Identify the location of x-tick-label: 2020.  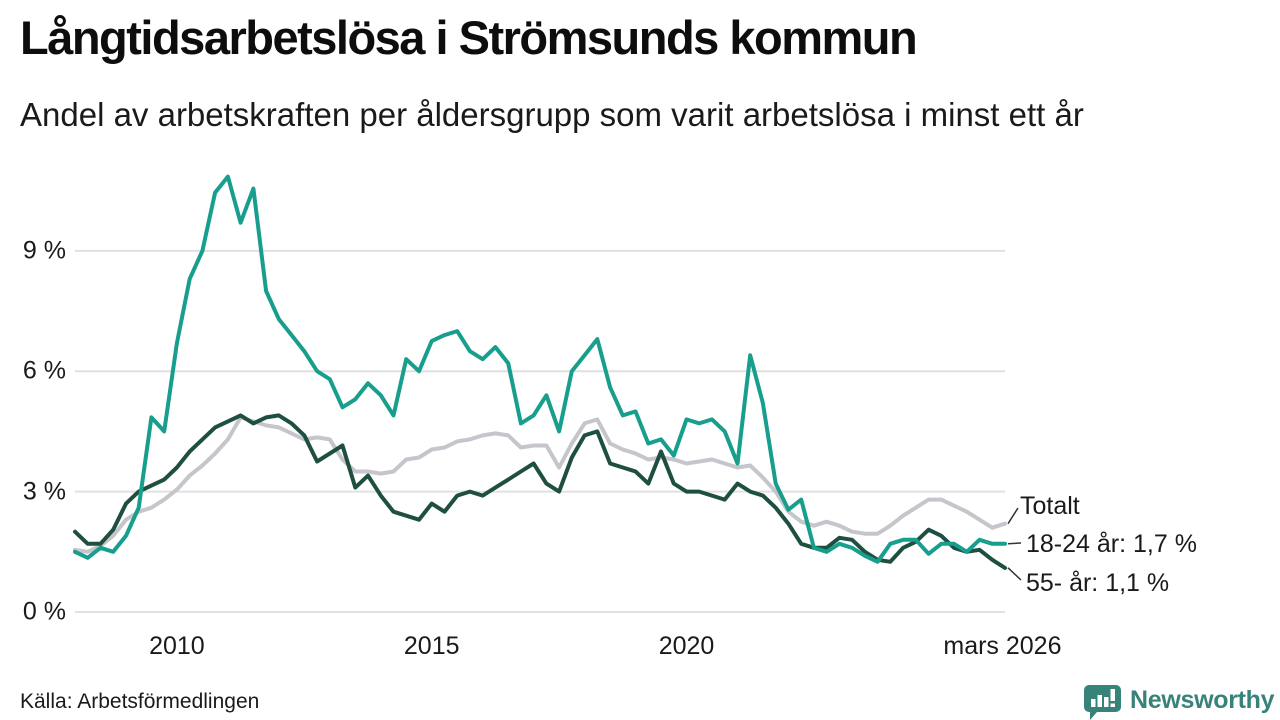
(686, 646).